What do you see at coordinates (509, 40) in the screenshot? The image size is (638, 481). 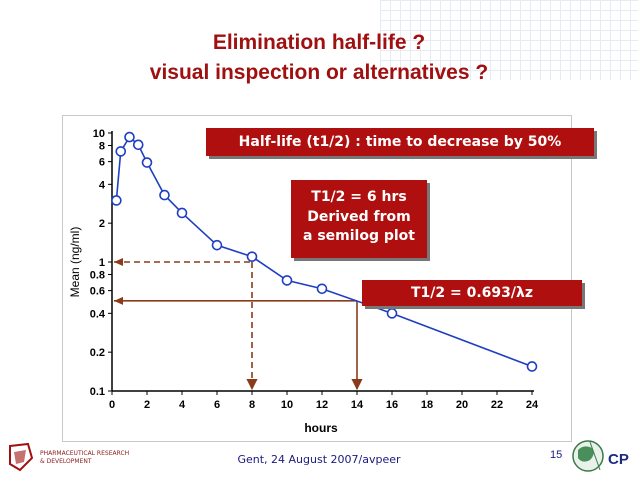 I see `corner-grid-decoration` at bounding box center [509, 40].